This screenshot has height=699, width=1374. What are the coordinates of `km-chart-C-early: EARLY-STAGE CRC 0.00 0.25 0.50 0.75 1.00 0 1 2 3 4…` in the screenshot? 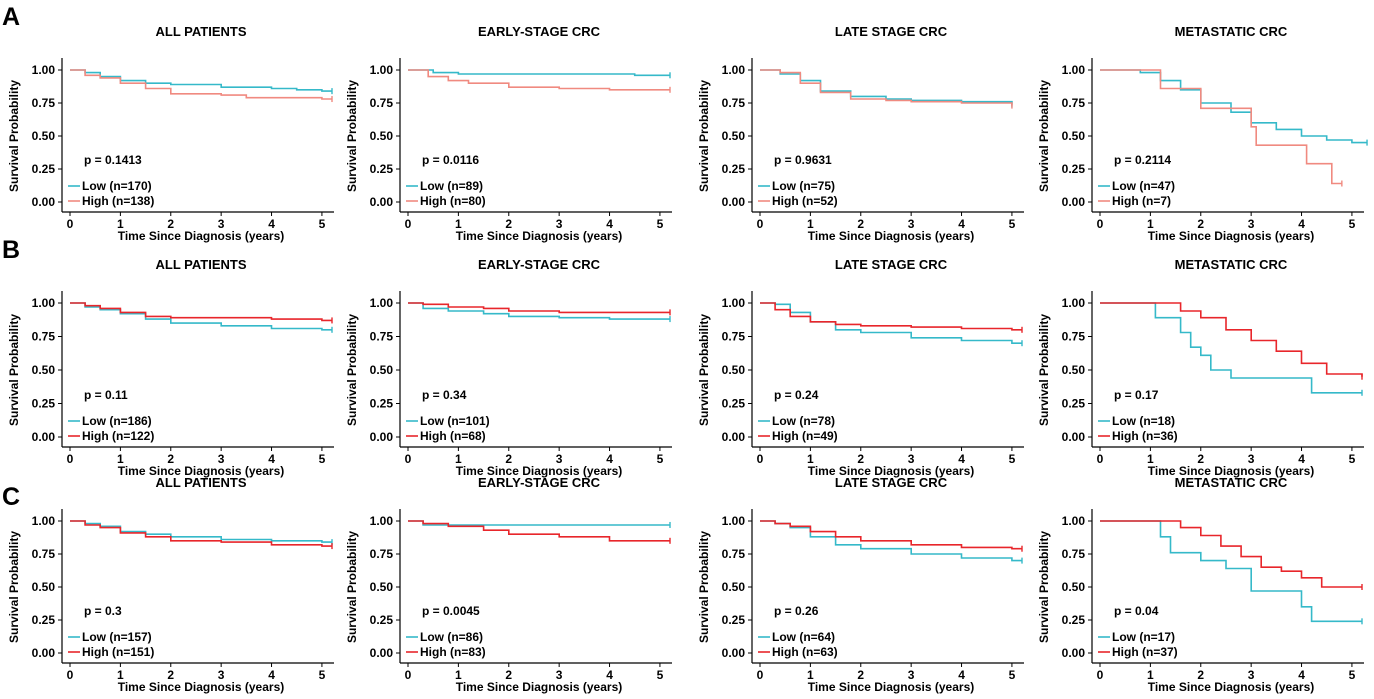 It's located at (508, 584).